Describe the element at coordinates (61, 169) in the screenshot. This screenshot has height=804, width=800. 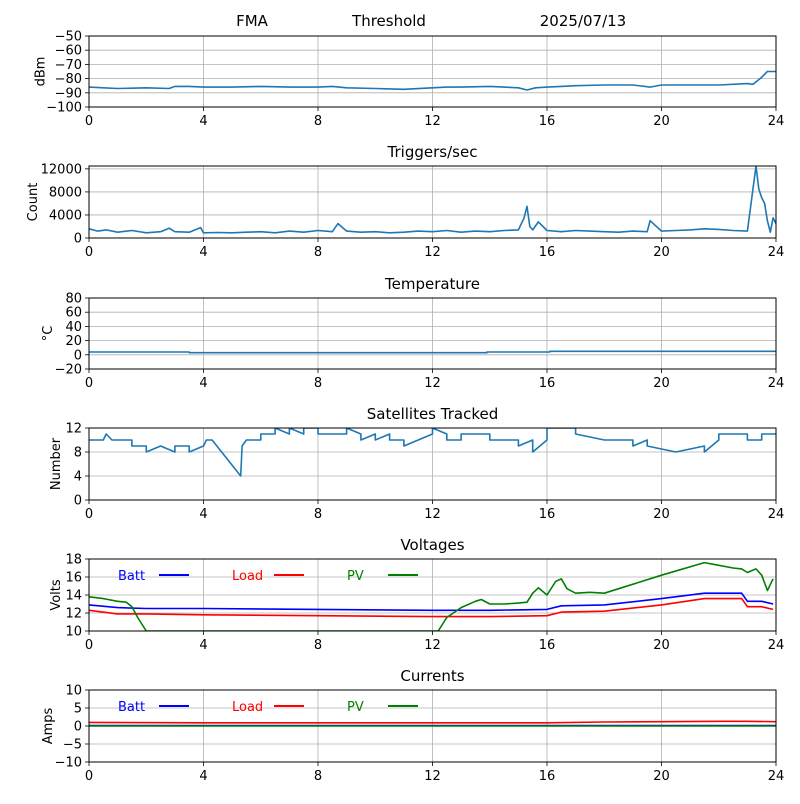
I see `y-tick-label: 12000` at that location.